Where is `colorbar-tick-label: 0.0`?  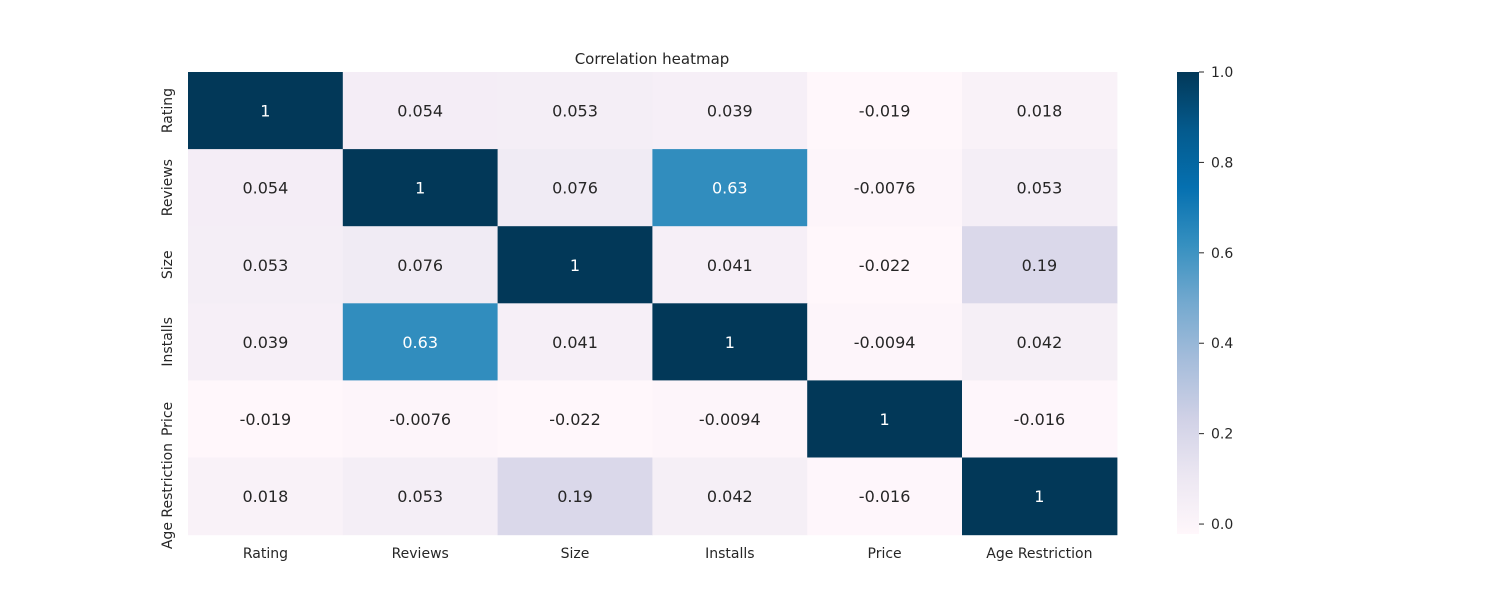 colorbar-tick-label: 0.0 is located at coordinates (1222, 525).